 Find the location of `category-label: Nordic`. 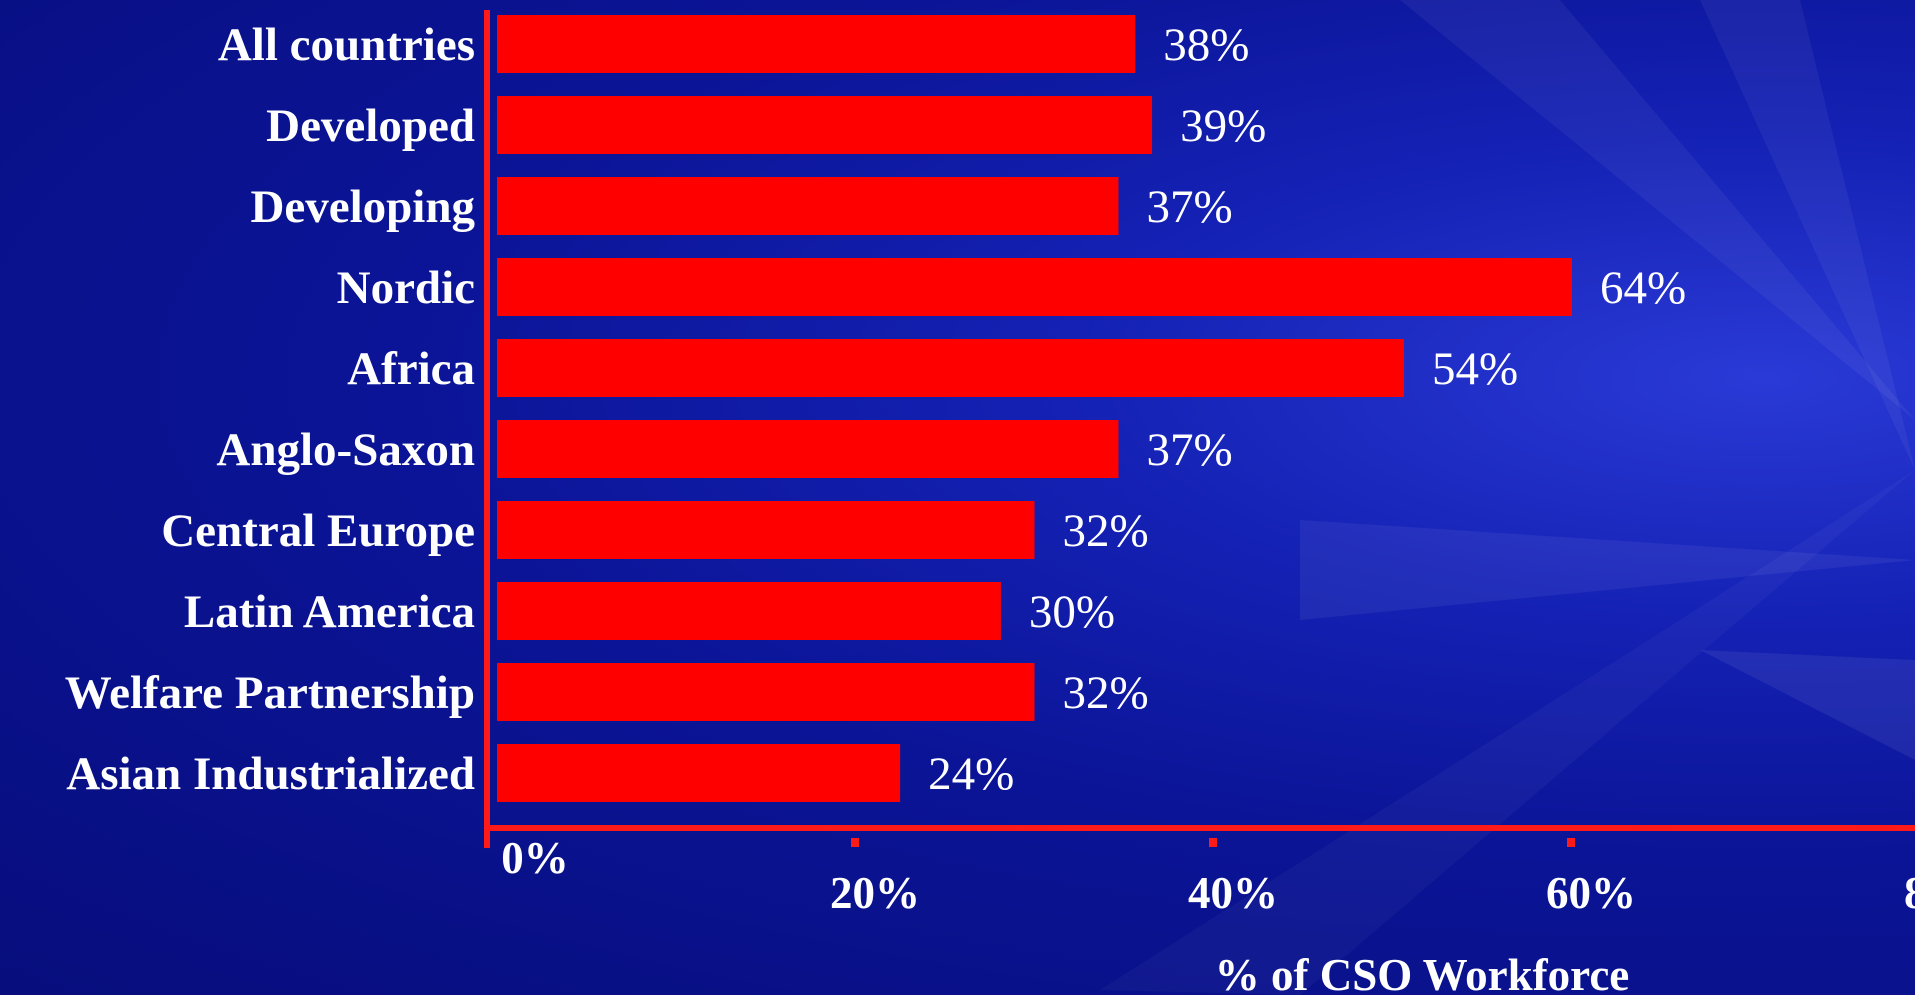

category-label: Nordic is located at coordinates (406, 288).